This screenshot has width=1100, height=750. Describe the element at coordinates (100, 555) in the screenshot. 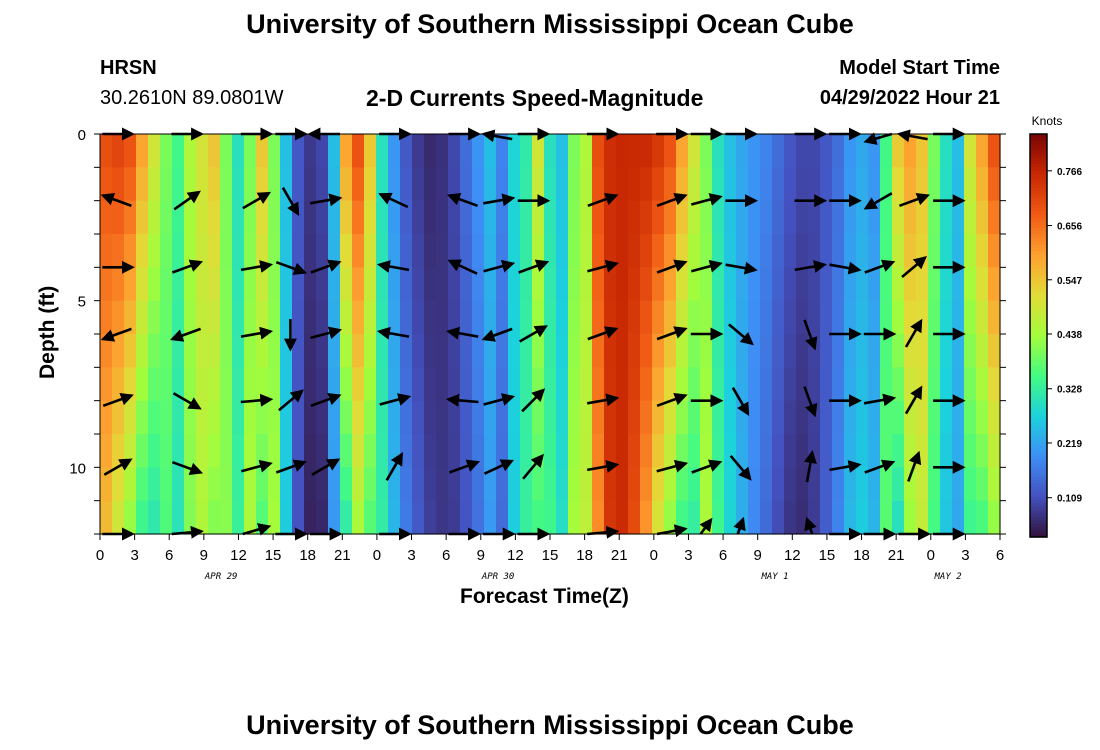

I see `x-tick-label: 0` at that location.